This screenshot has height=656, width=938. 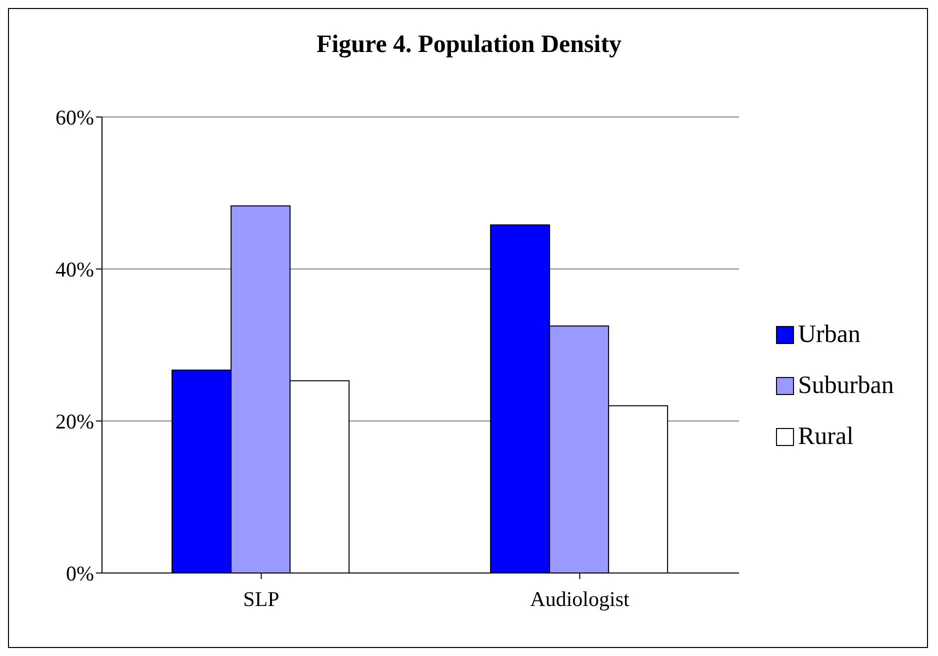 I want to click on legend-label: Rural, so click(x=826, y=436).